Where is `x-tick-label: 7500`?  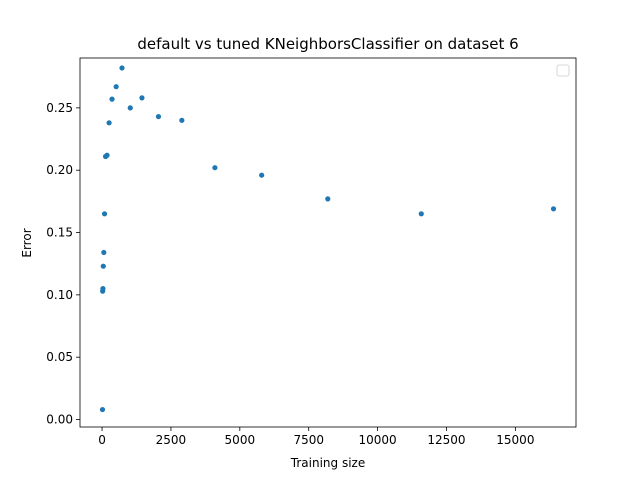 x-tick-label: 7500 is located at coordinates (308, 440).